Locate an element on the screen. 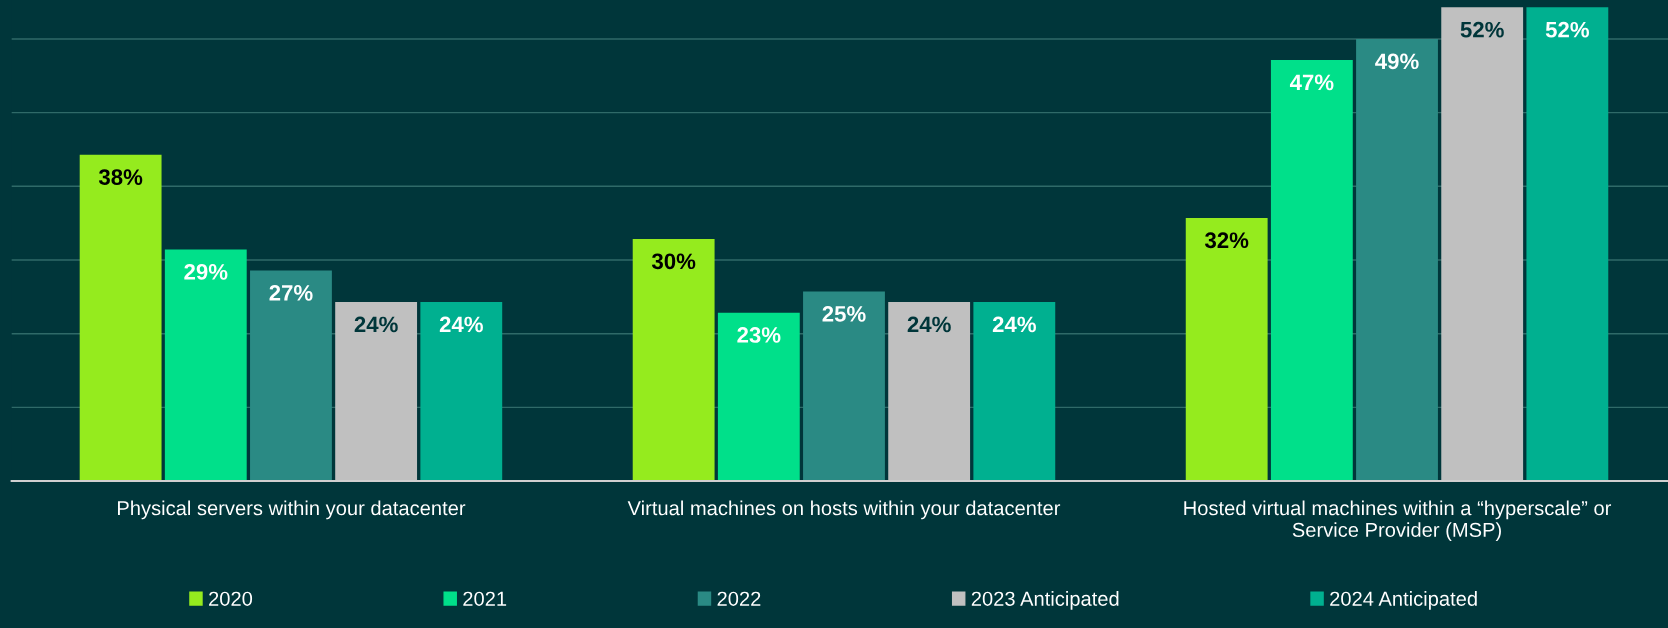 This screenshot has width=1668, height=628. x-tick-label: Virtual machines on hosts within your datacenter is located at coordinates (844, 510).